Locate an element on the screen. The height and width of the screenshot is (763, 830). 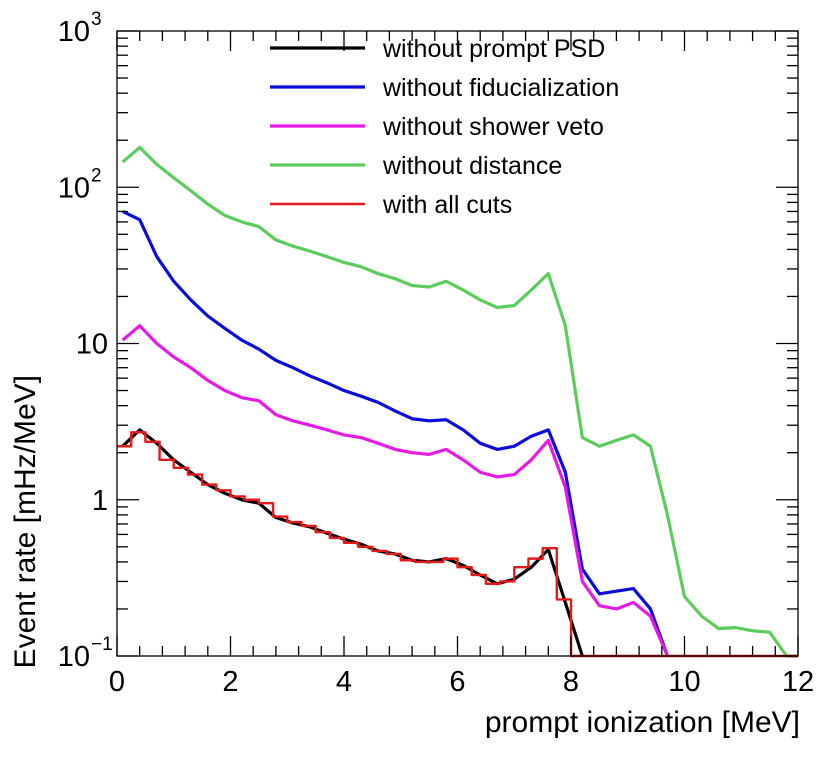
y-tick-label: 1 is located at coordinates (100, 501).